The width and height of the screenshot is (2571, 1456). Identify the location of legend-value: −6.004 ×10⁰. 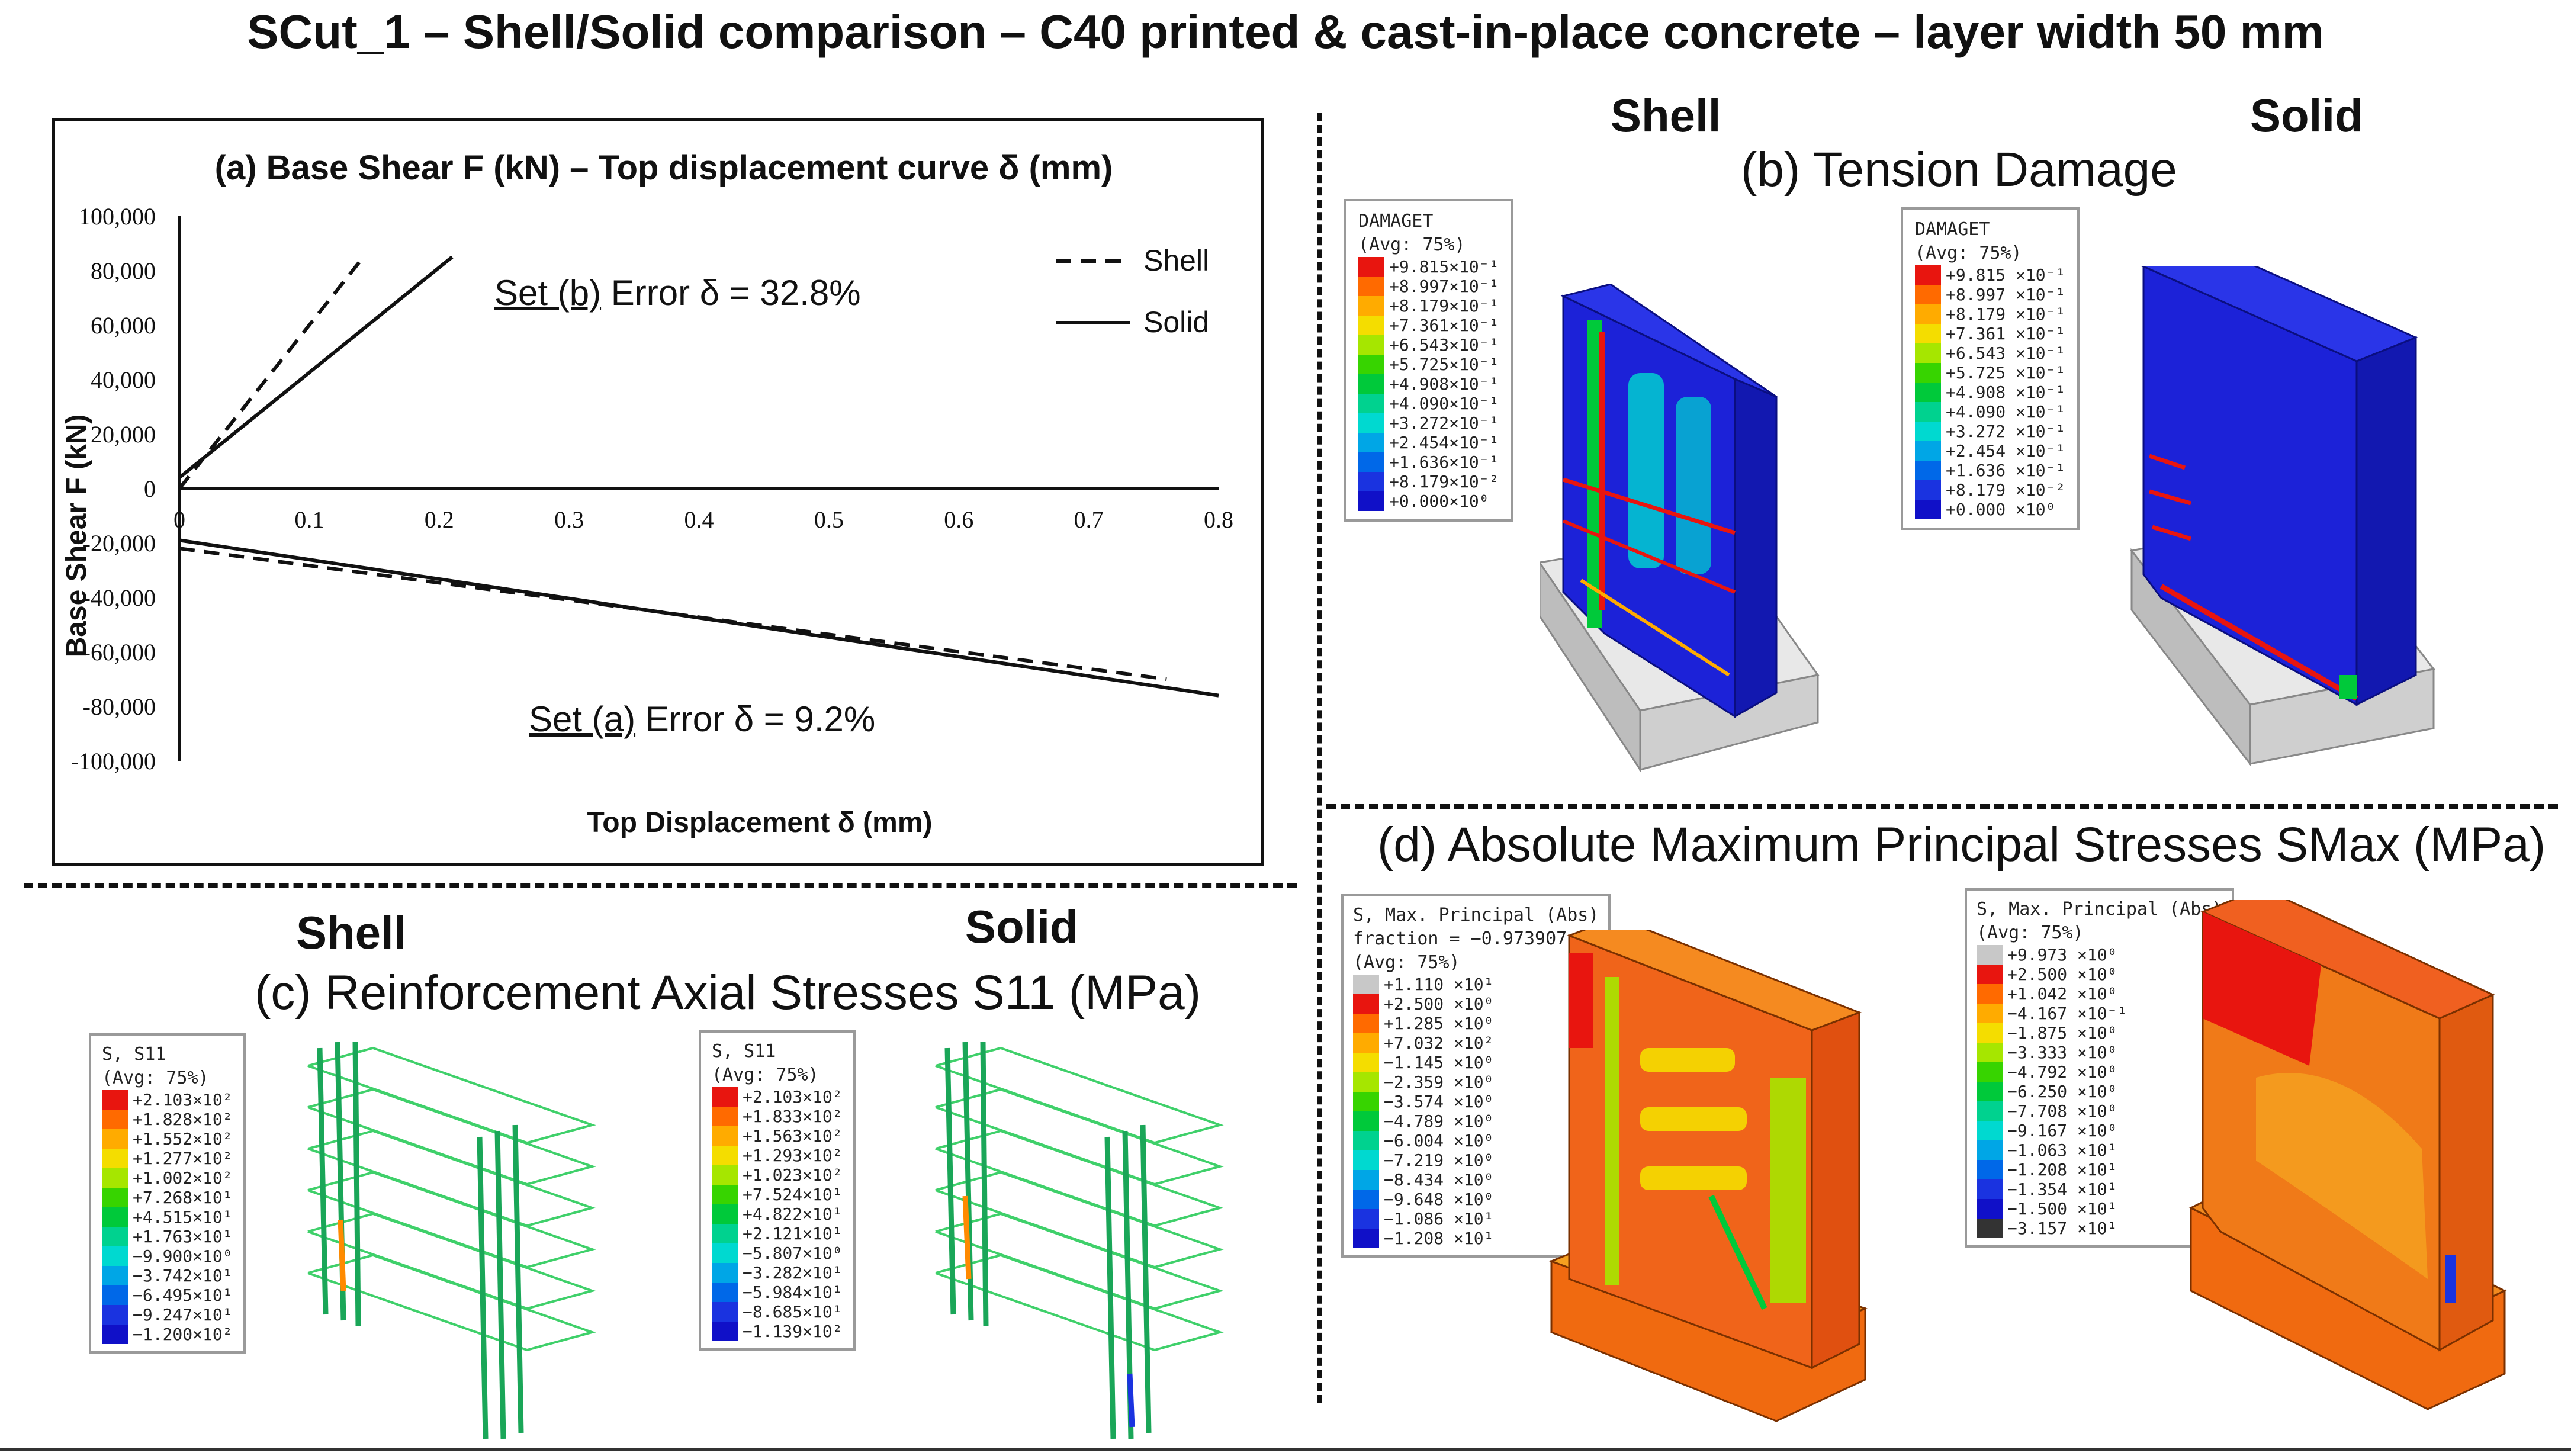
(1439, 1140).